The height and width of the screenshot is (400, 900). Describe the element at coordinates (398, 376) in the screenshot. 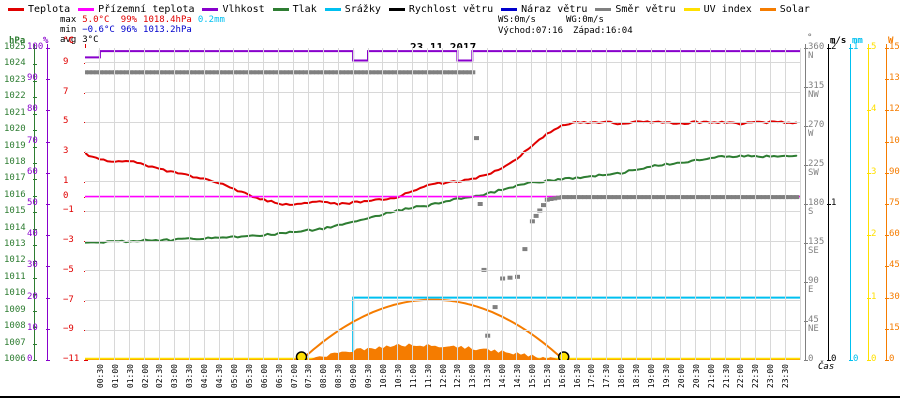

I see `x-axis-tick-label: 10:30` at that location.